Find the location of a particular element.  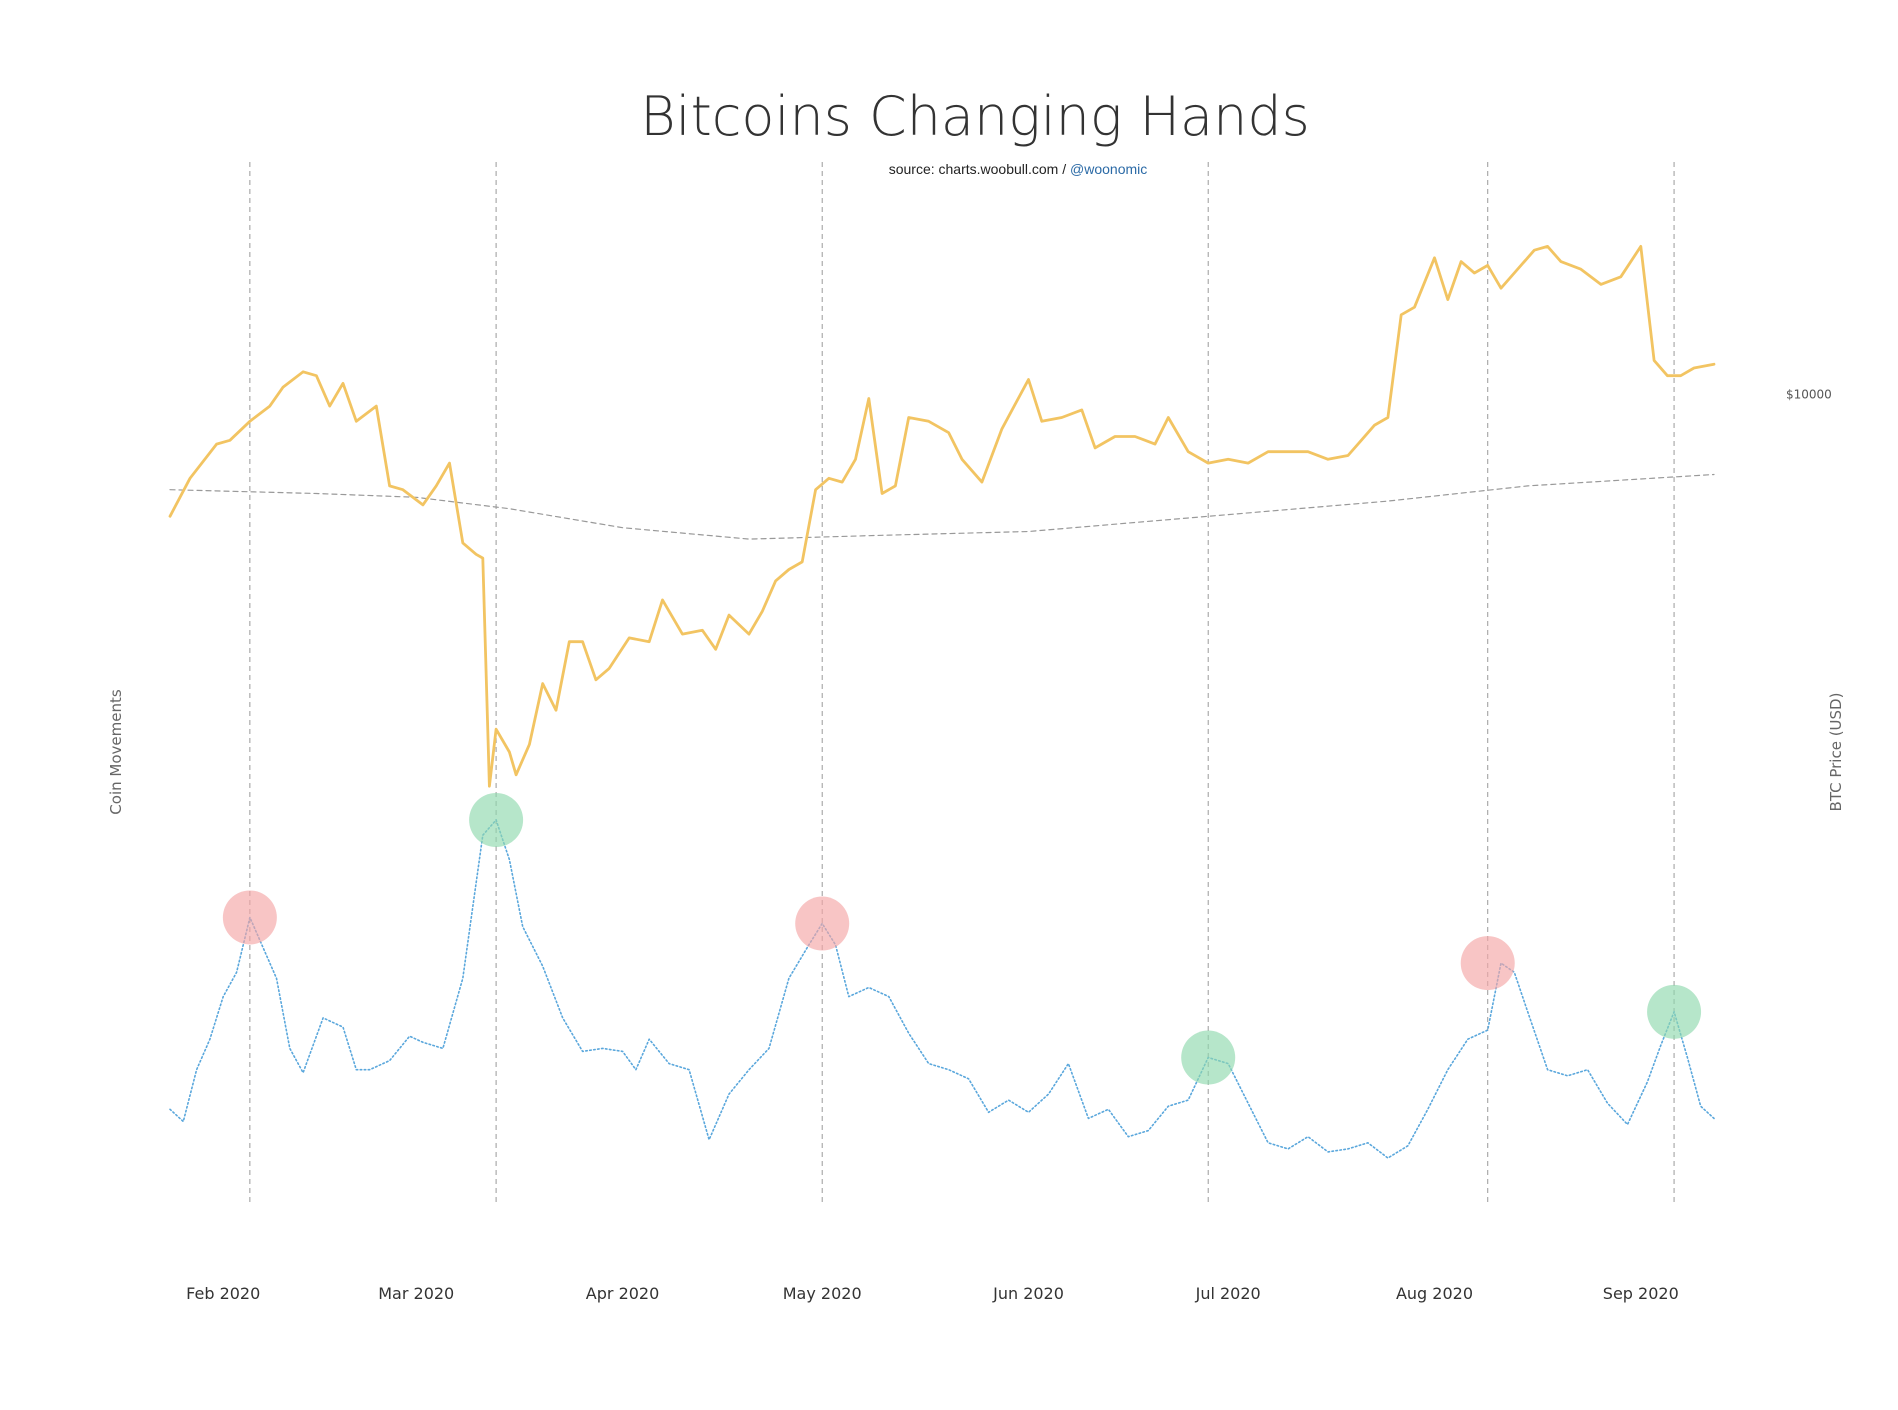

y-axis-right-title: BTC Price (USD) is located at coordinates (1836, 752).